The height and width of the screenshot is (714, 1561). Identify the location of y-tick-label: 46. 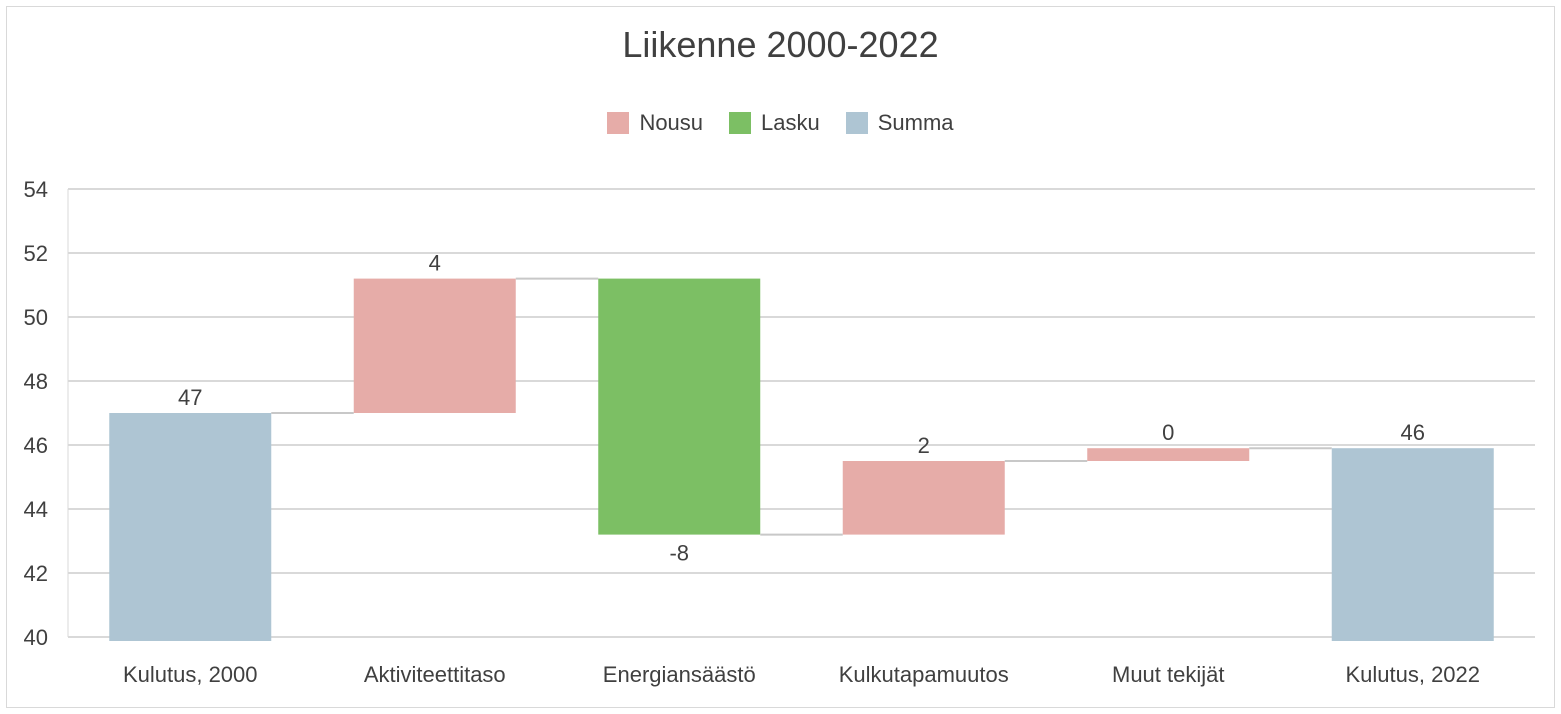
(36, 445).